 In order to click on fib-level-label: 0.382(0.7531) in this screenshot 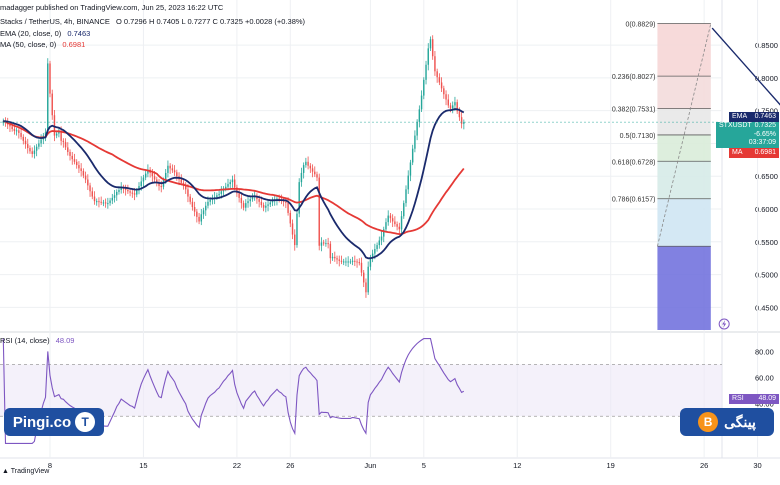, I will do `click(634, 110)`.